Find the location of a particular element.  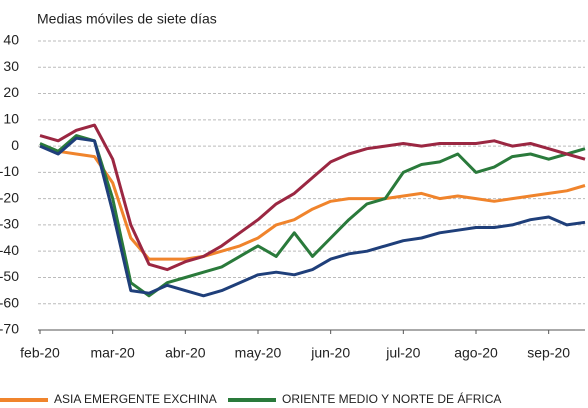

y-tick-label: 40 is located at coordinates (11, 40).